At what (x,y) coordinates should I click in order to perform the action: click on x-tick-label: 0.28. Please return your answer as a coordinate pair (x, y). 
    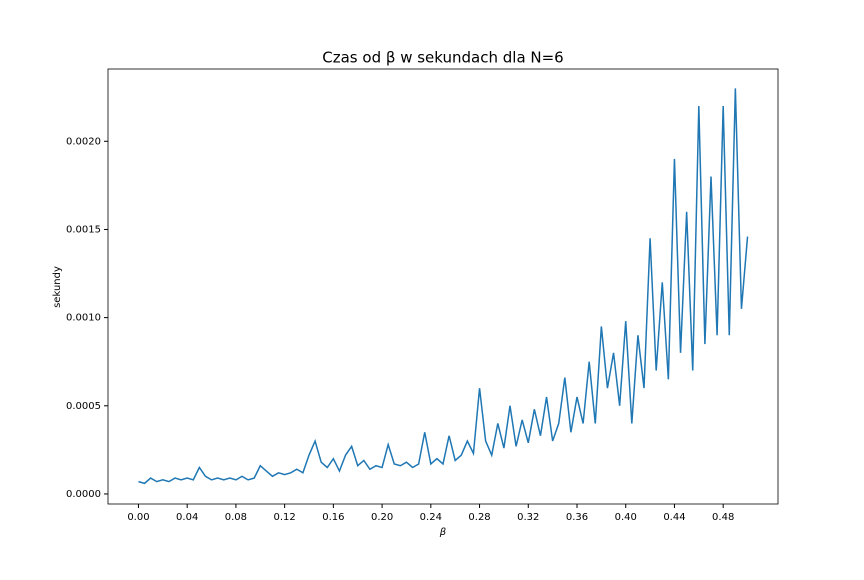
    Looking at the image, I should click on (479, 517).